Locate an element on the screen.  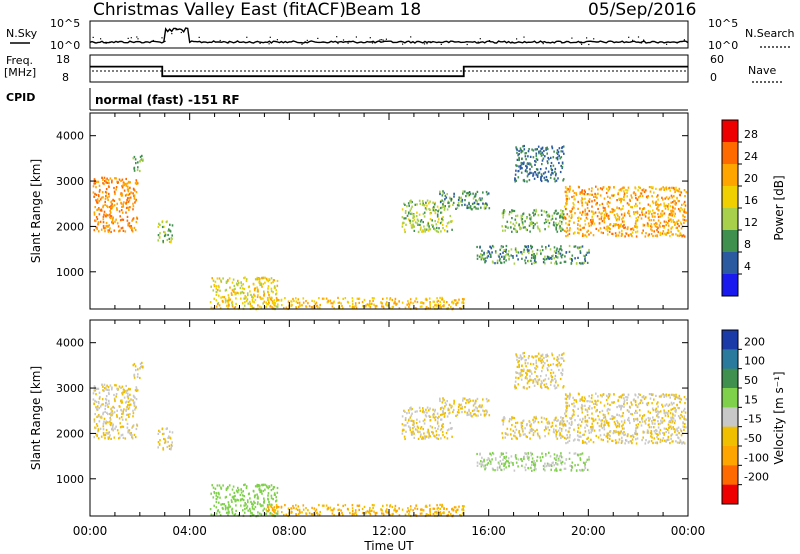
power-colorbar-tick-label: 16 is located at coordinates (751, 200).